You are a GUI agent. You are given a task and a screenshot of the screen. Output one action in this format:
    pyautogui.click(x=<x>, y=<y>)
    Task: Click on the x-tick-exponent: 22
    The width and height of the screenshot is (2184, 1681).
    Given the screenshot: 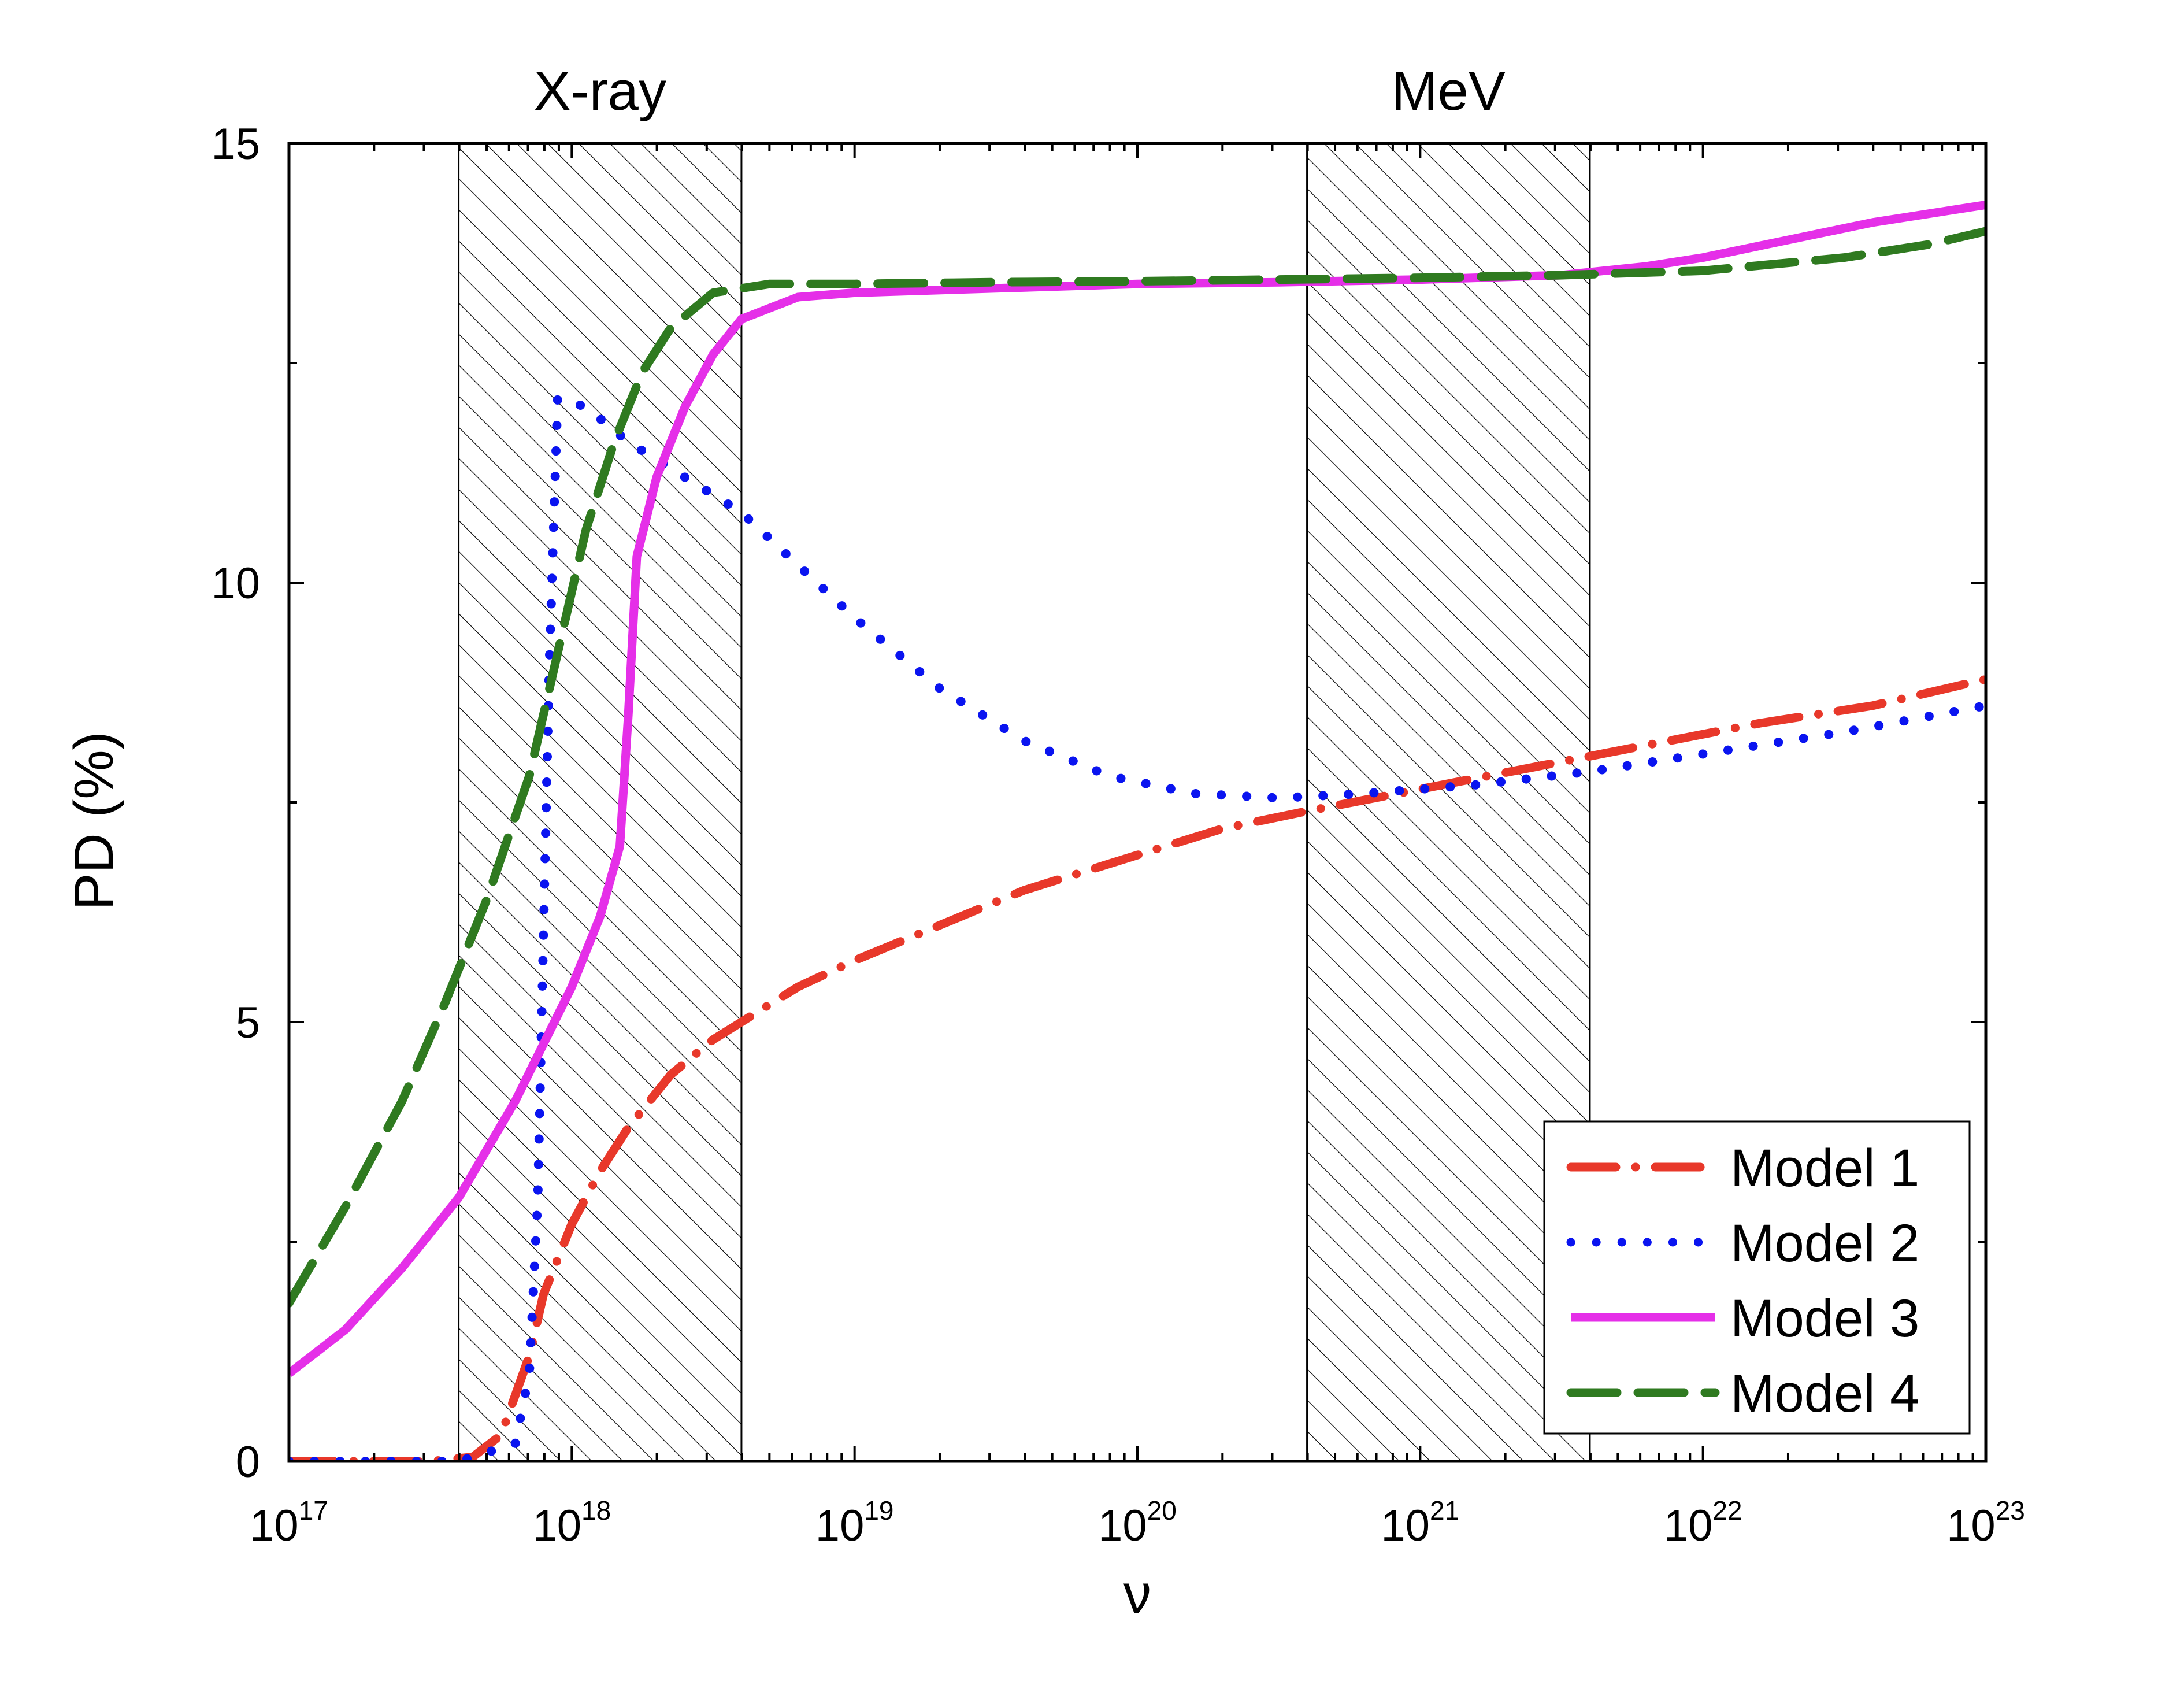 What is the action you would take?
    pyautogui.click(x=1727, y=1511)
    